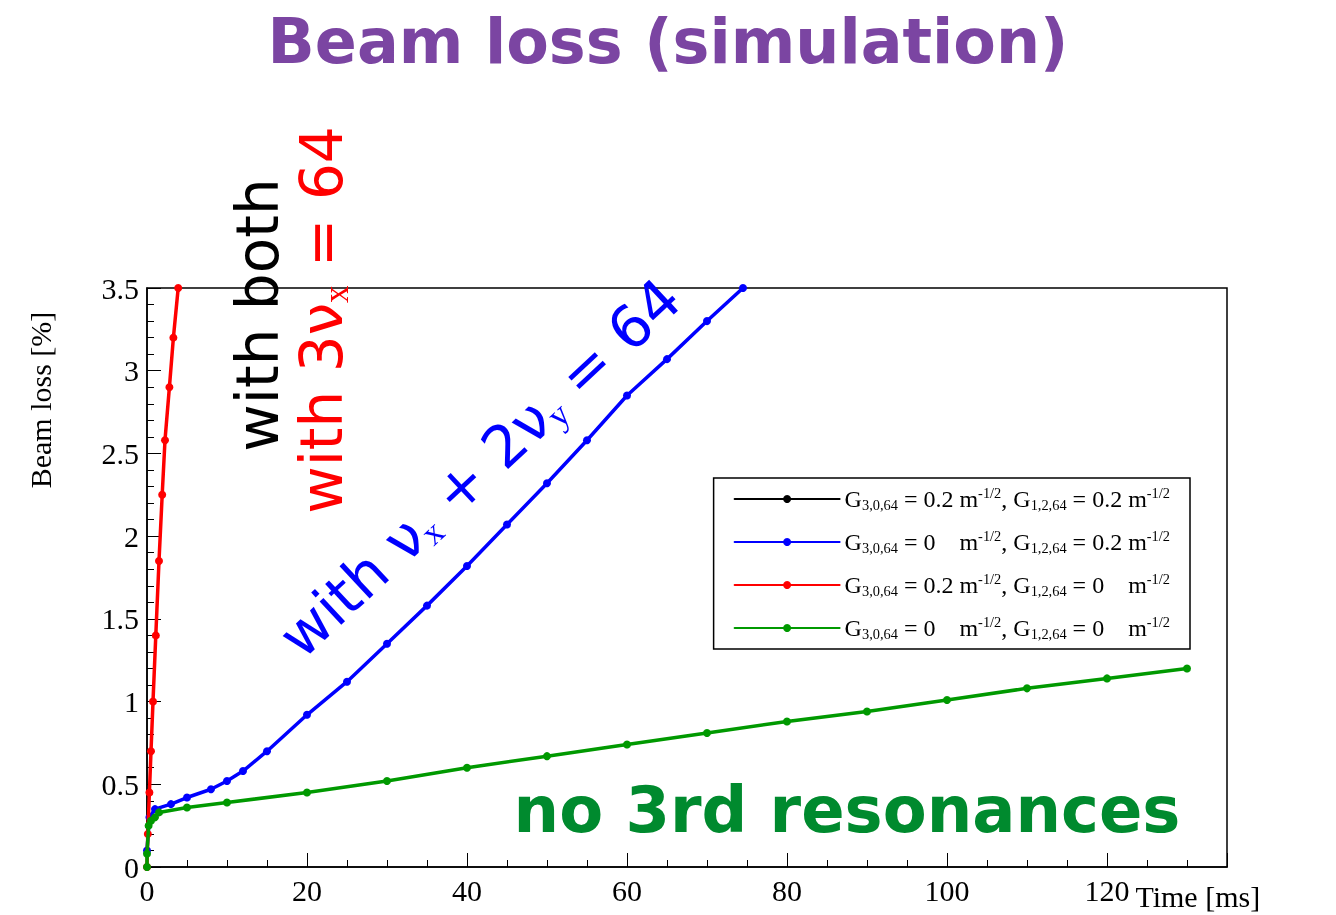 The image size is (1336, 915). I want to click on y-tick-label: 0, so click(131, 867).